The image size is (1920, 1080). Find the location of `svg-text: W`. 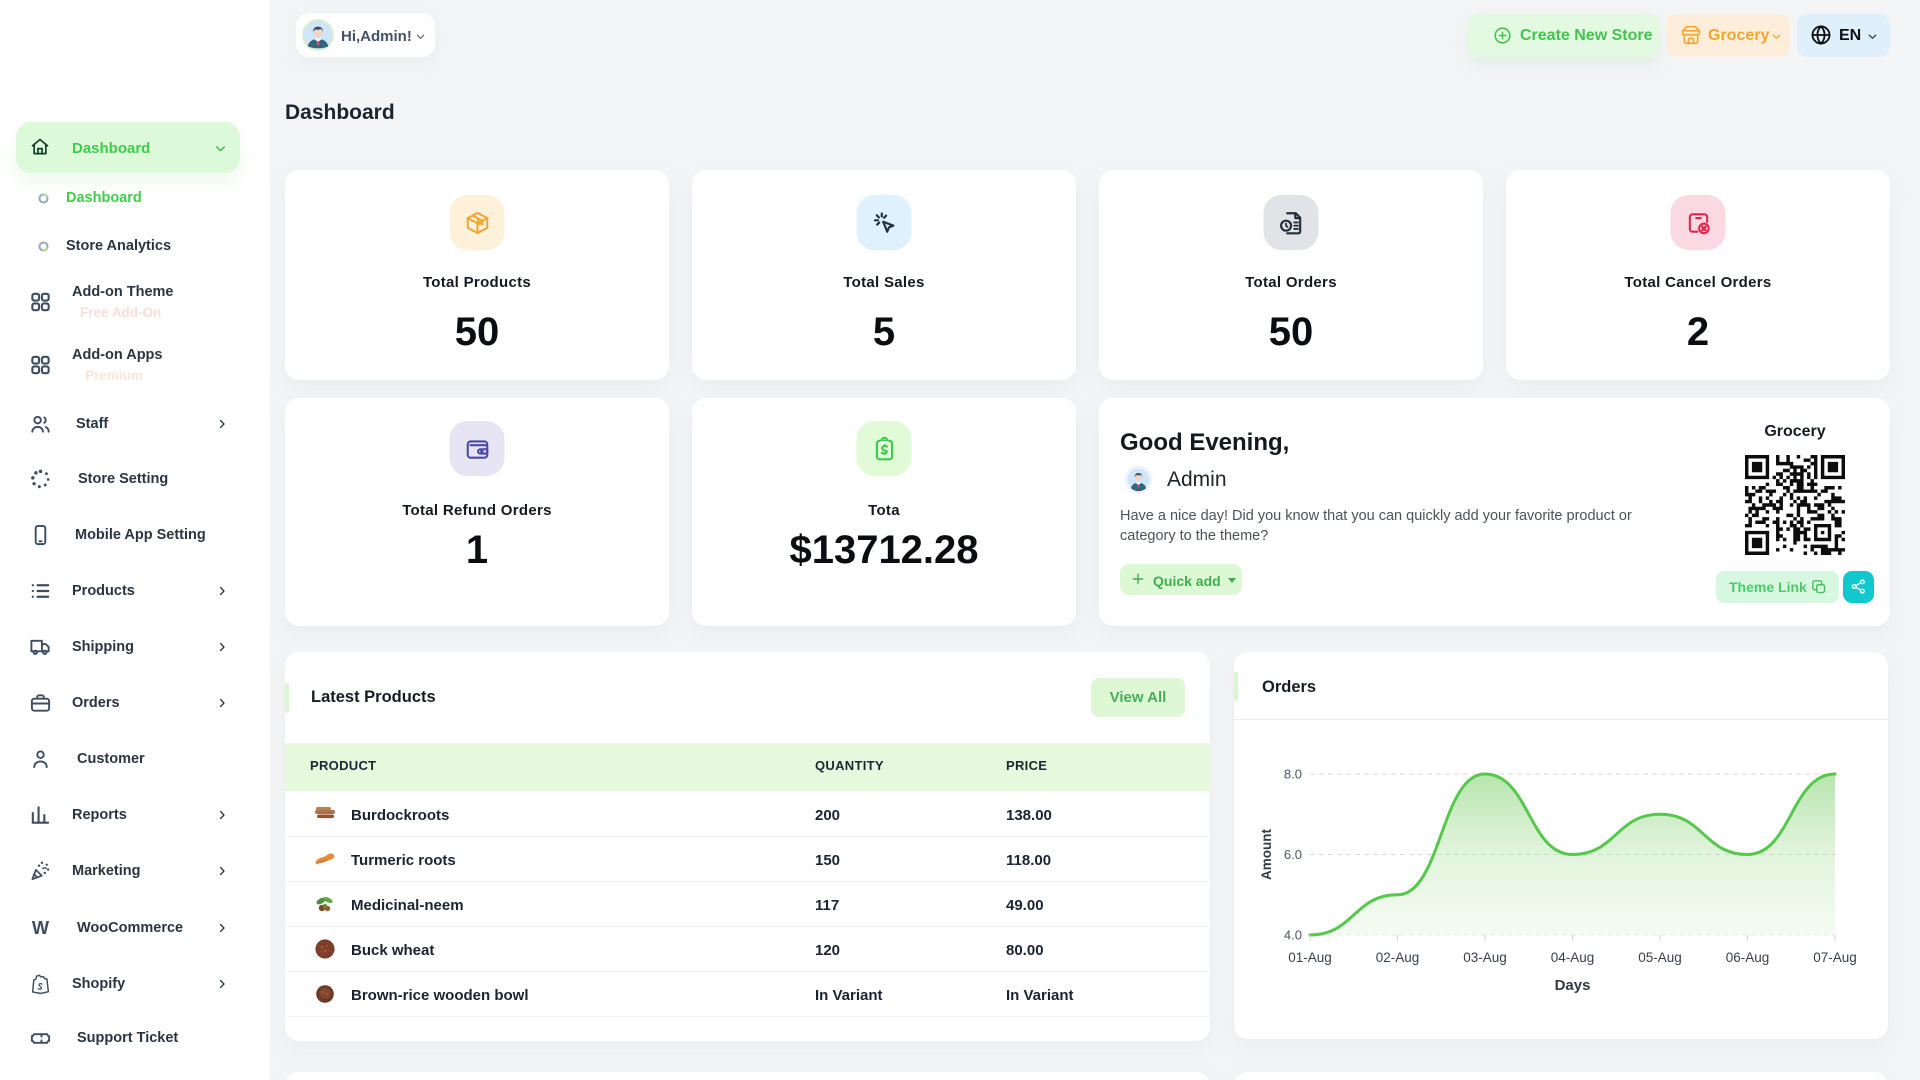

svg-text: W is located at coordinates (41, 928).